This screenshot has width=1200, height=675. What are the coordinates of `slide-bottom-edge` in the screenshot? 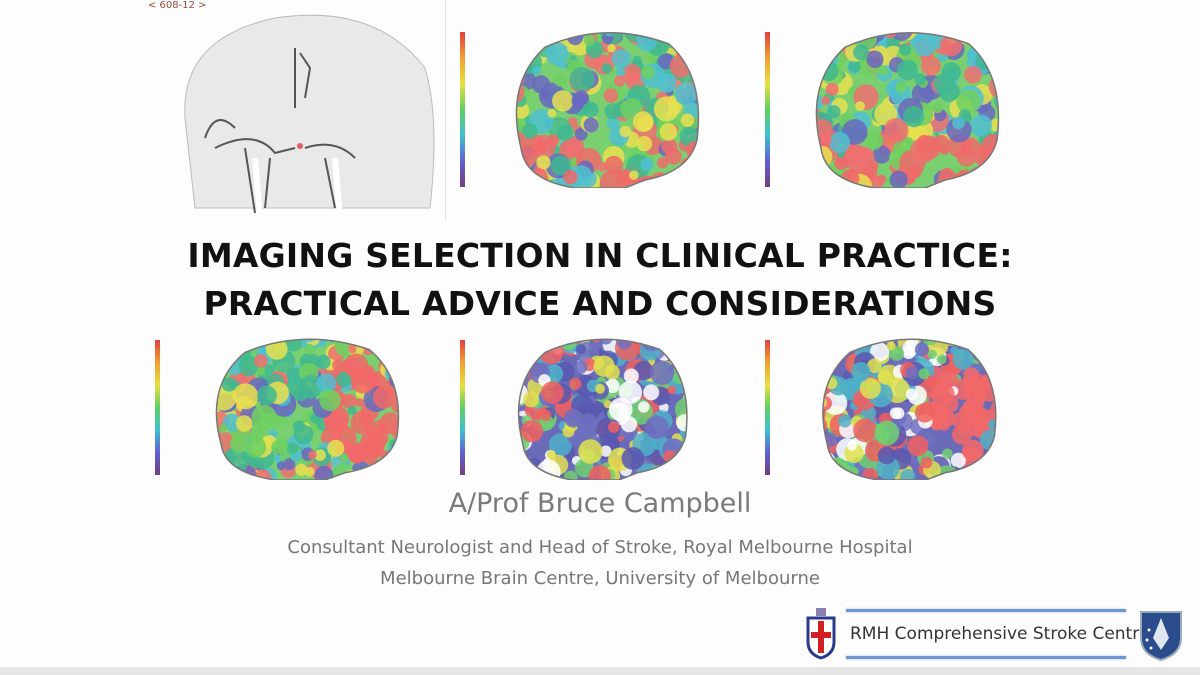 It's located at (600, 671).